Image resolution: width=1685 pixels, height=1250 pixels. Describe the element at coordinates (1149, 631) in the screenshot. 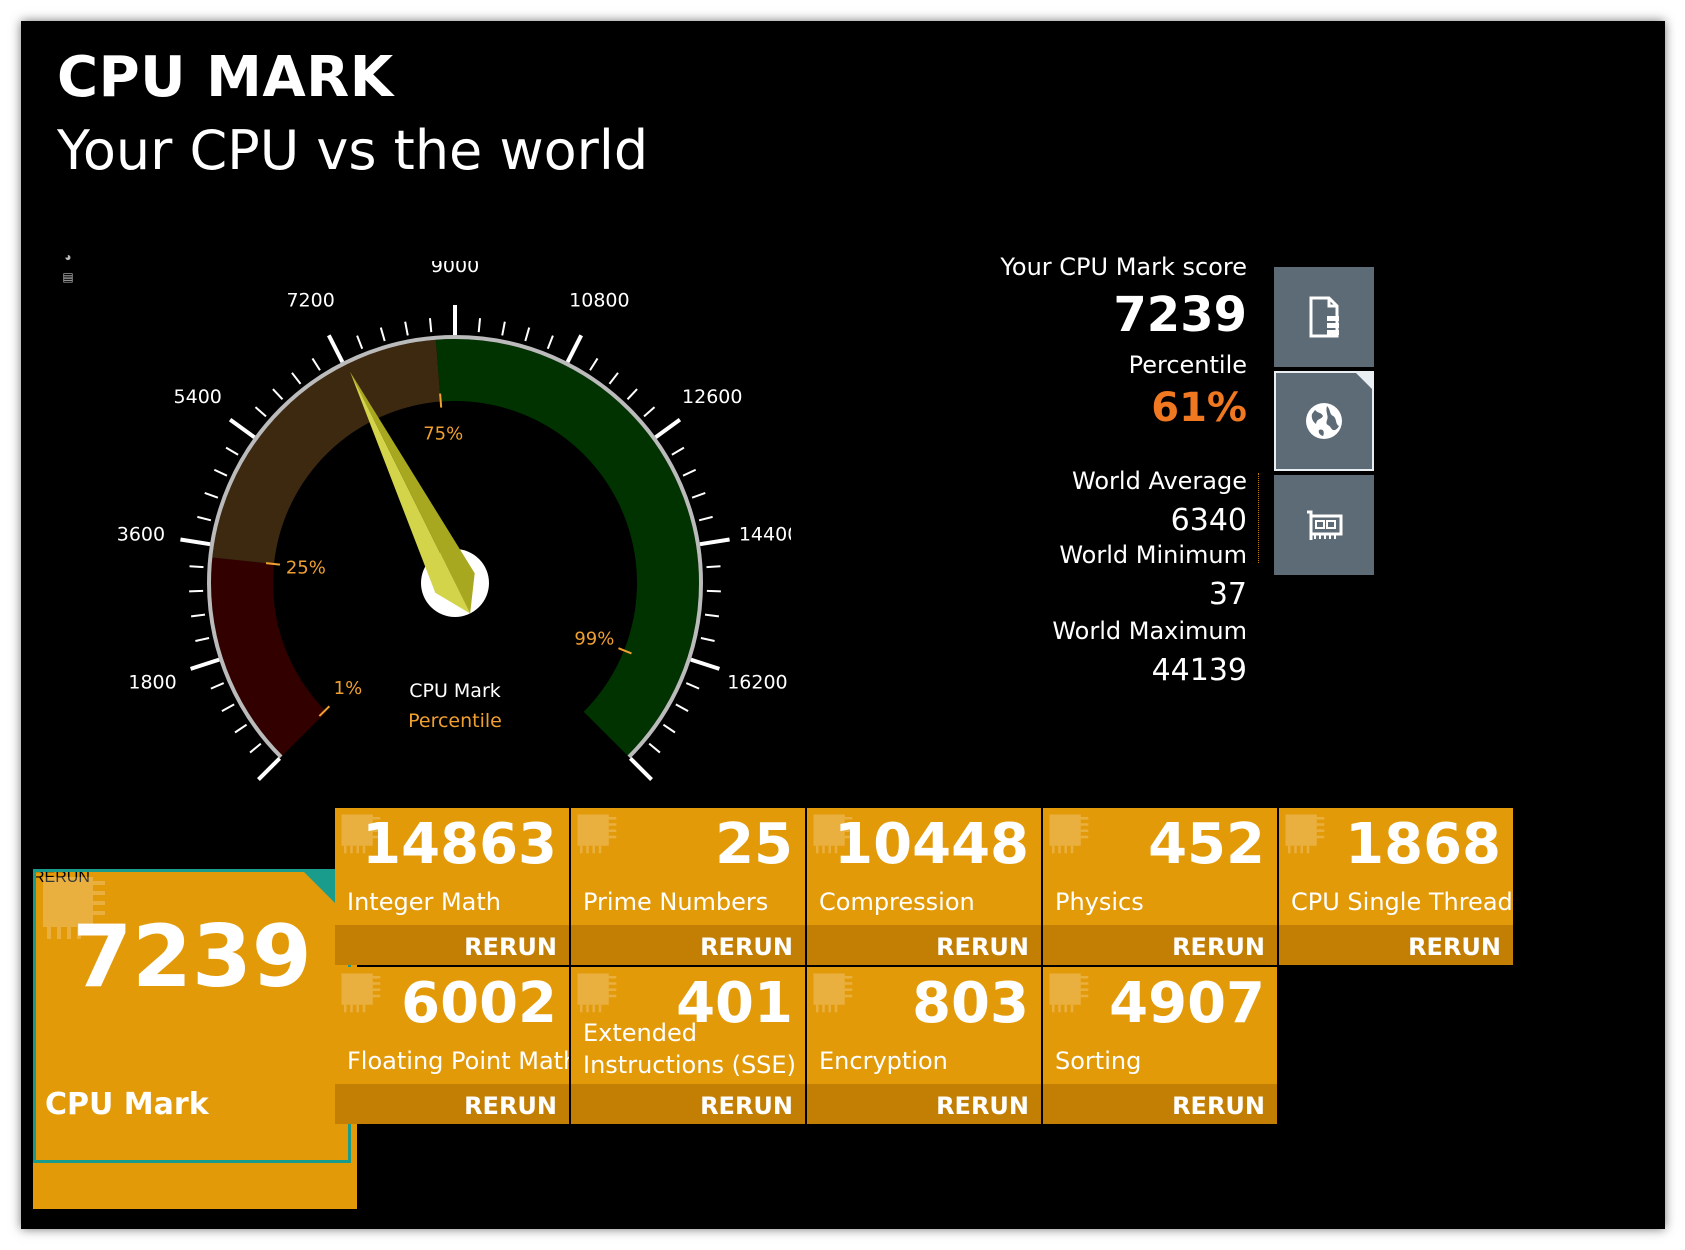

I see `world-maximum-label: World Maximum` at that location.